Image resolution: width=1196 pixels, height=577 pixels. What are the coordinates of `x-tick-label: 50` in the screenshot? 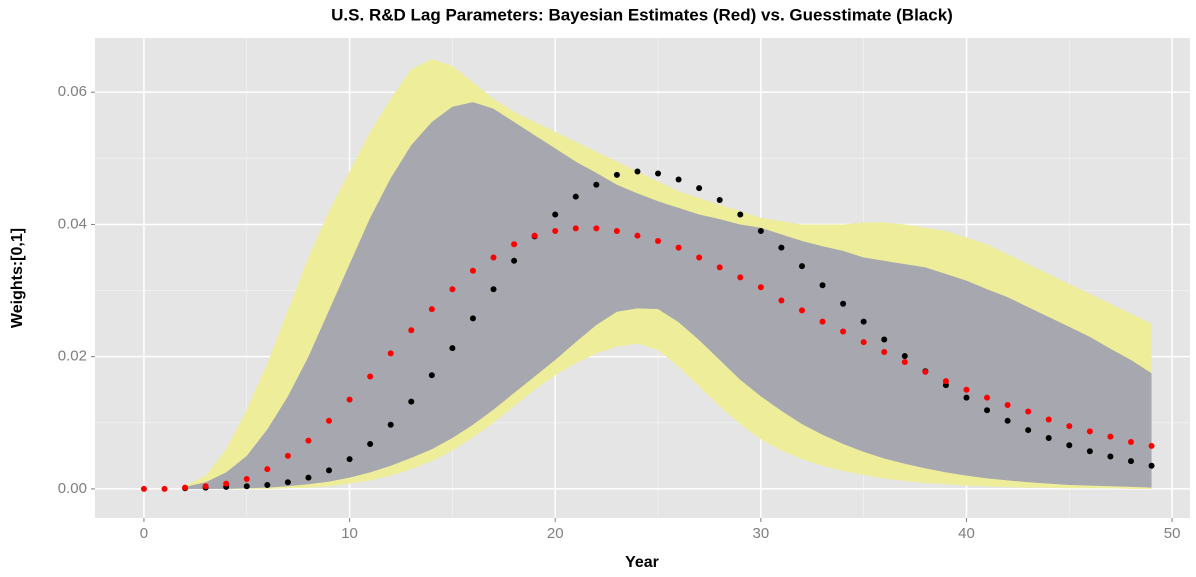 It's located at (1172, 533).